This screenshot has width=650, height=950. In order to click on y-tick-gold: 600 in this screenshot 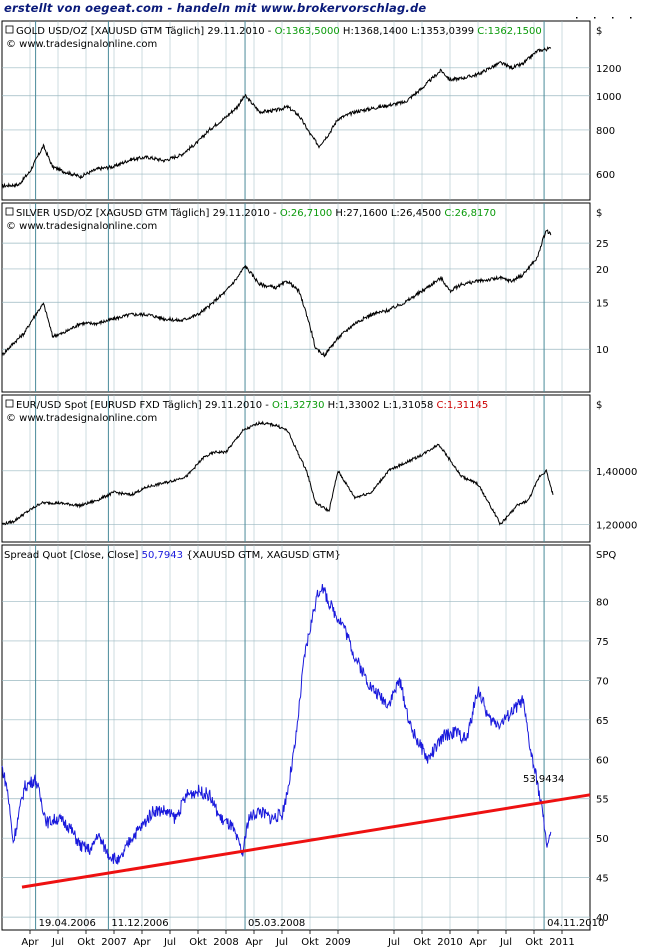, I will do `click(605, 175)`.